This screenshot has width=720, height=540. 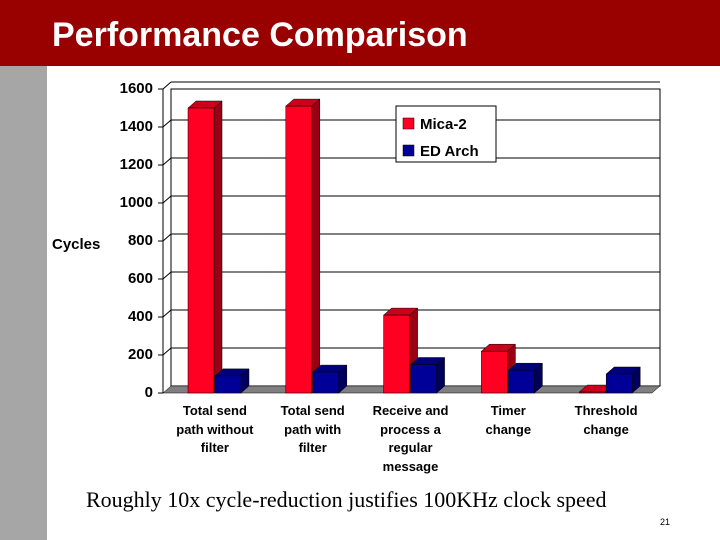 What do you see at coordinates (76, 244) in the screenshot?
I see `y-axis-label: Cycles` at bounding box center [76, 244].